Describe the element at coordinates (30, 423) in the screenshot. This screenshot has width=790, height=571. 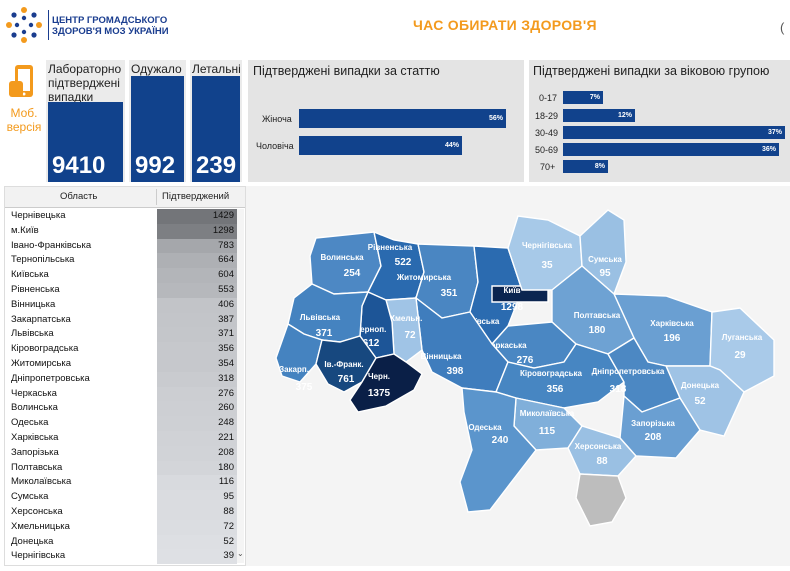
I see `region-name: Одеська` at that location.